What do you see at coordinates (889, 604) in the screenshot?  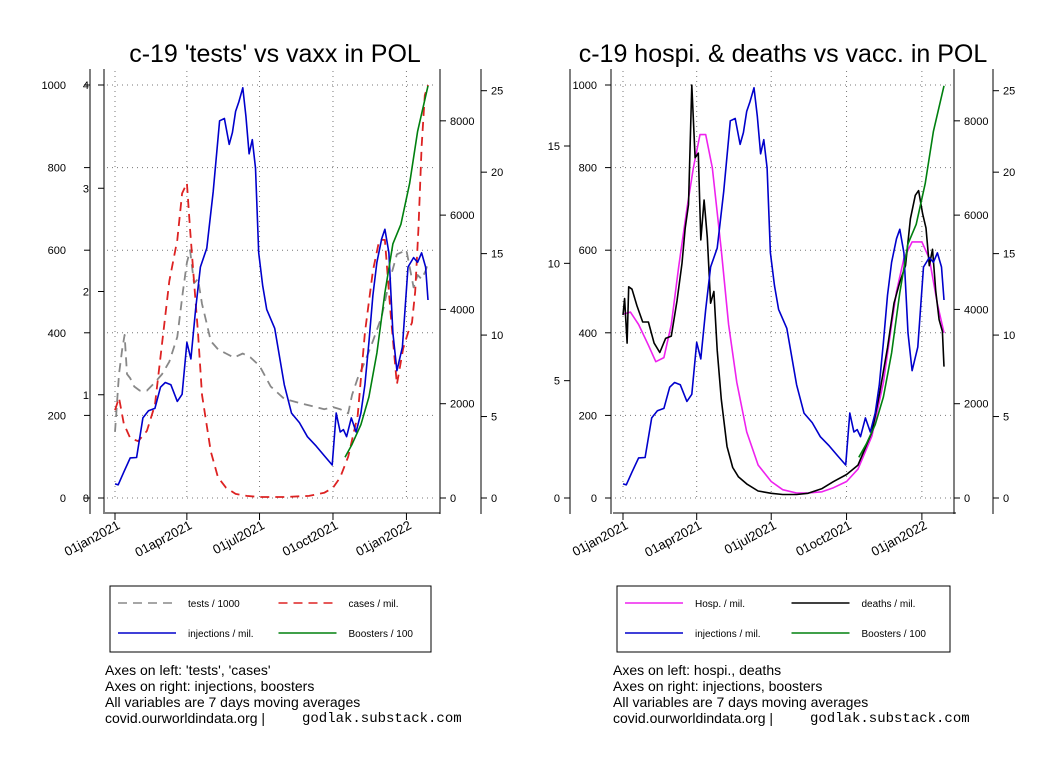 I see `legend-label: deaths / mil.` at bounding box center [889, 604].